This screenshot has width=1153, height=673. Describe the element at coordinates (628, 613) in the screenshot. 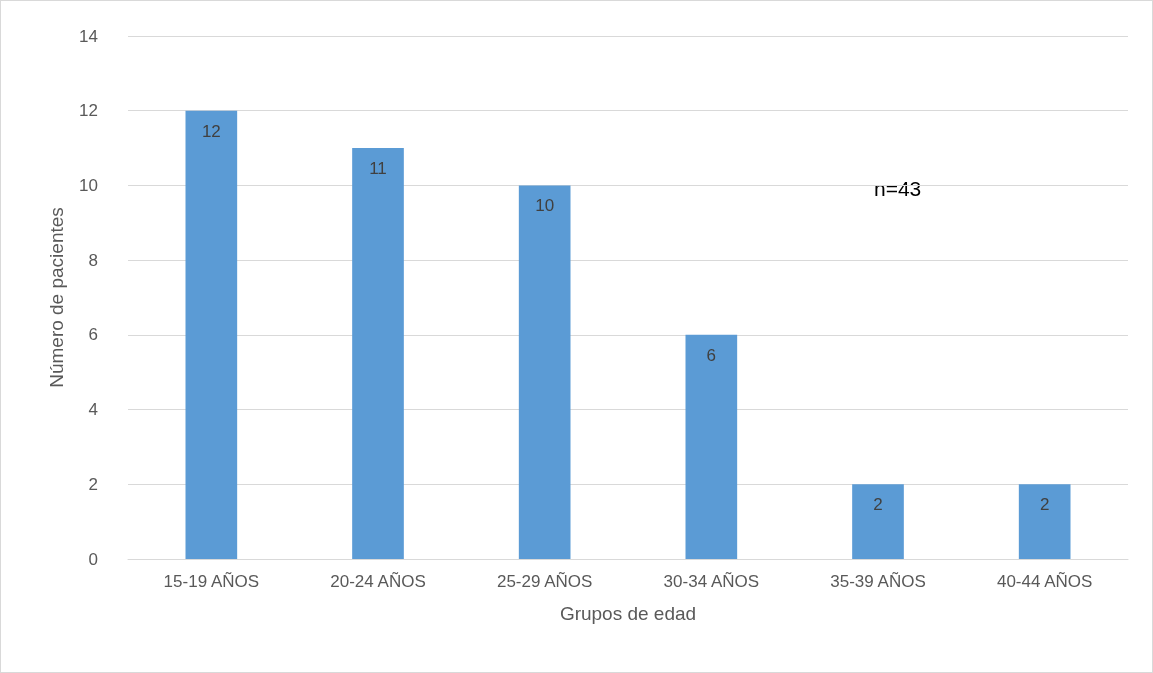

I see `x-axis-title: Grupos de edad` at that location.